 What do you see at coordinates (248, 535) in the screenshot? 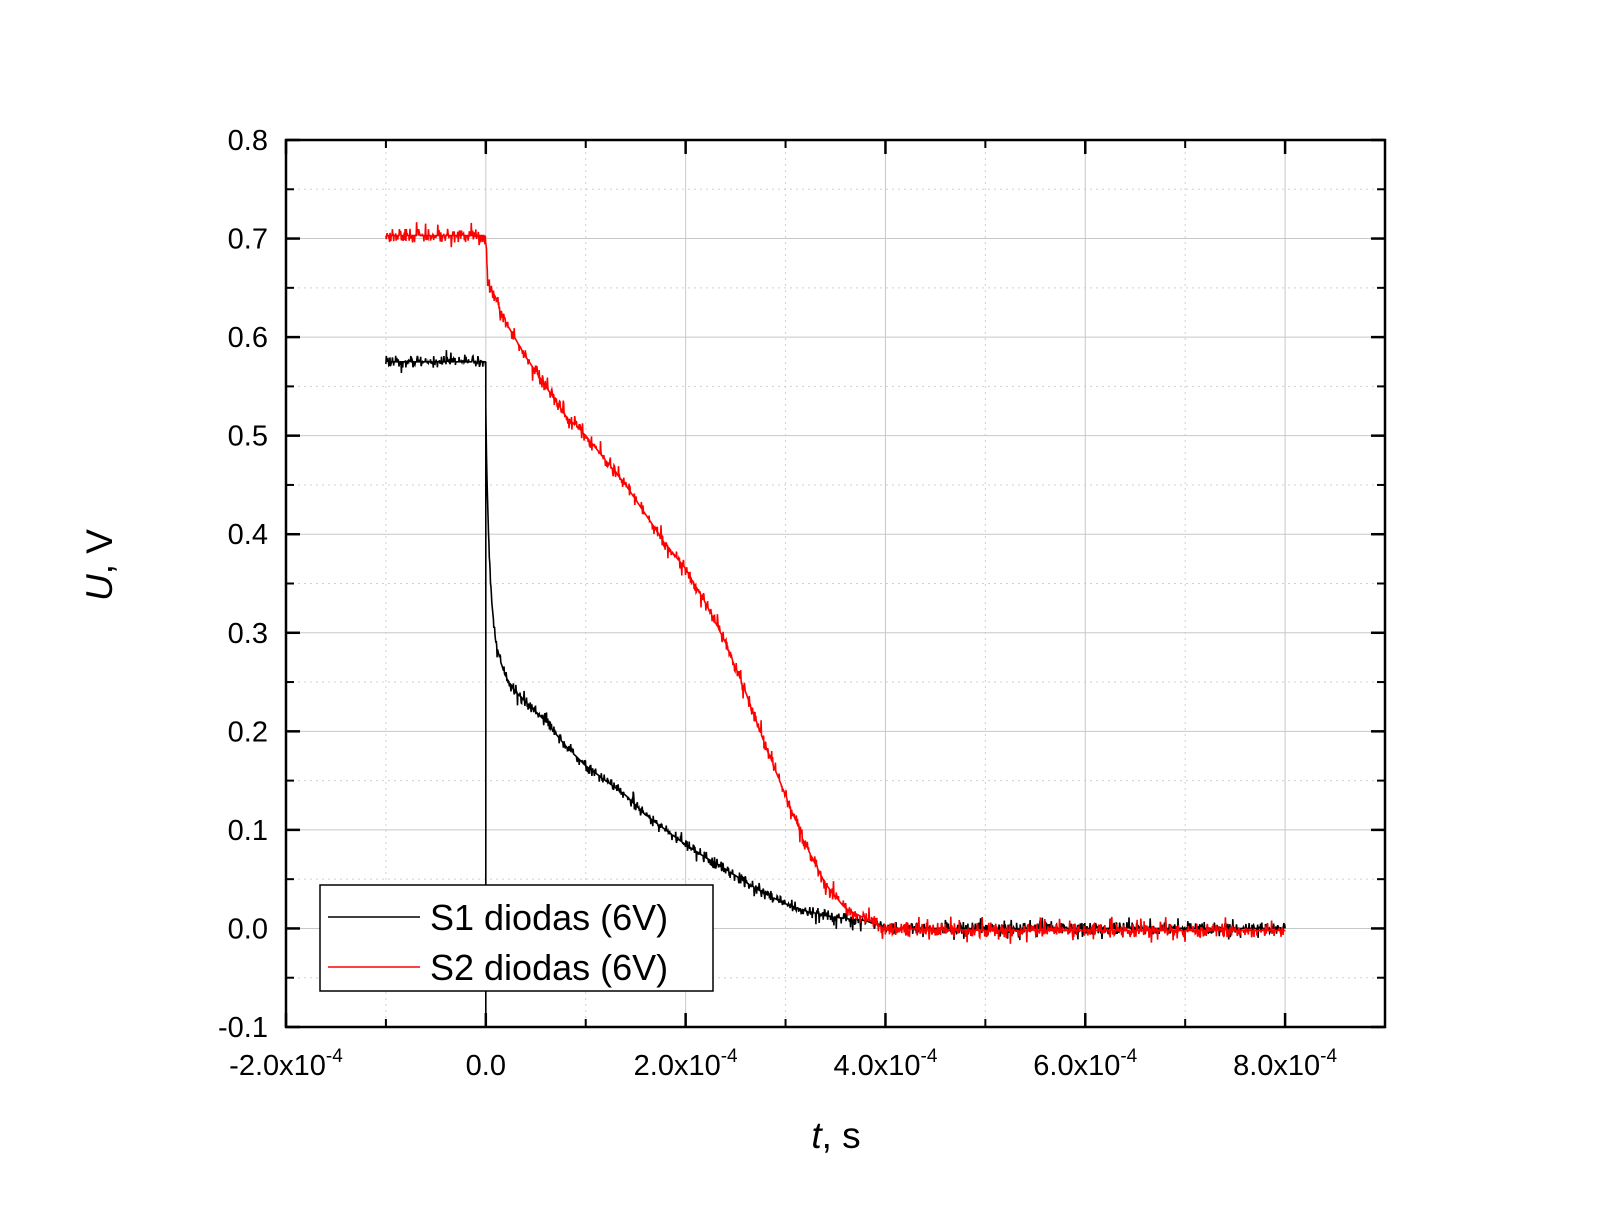
I see `y-tick-label: 0.4` at bounding box center [248, 535].